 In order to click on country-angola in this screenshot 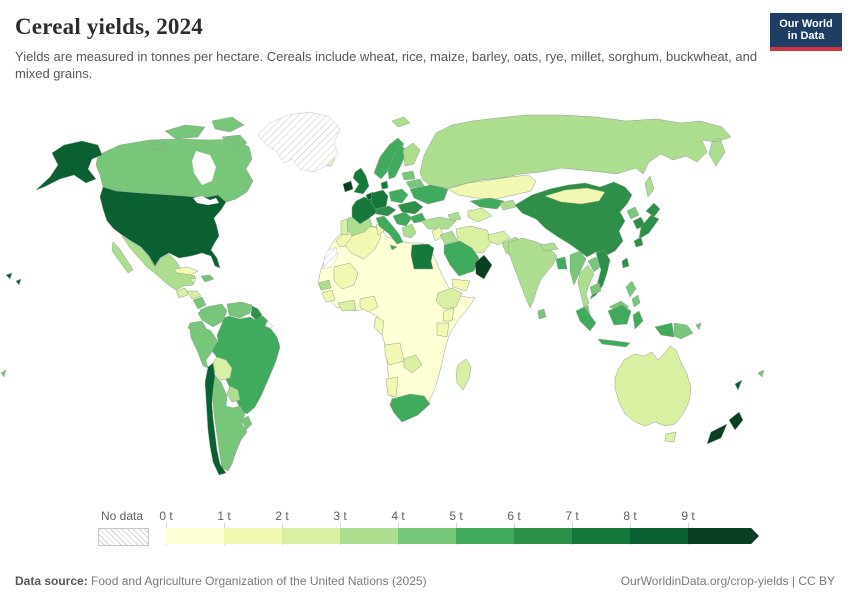, I will do `click(394, 354)`.